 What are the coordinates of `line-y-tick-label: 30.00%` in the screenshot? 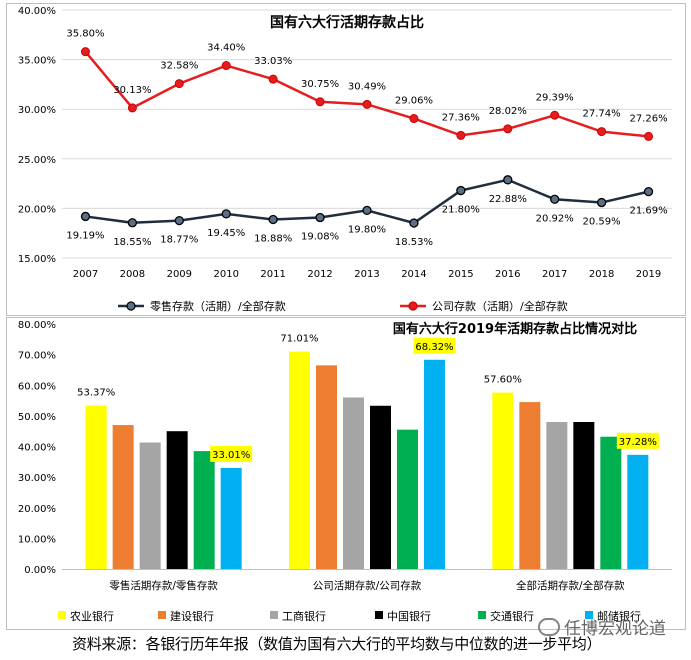 It's located at (37, 110).